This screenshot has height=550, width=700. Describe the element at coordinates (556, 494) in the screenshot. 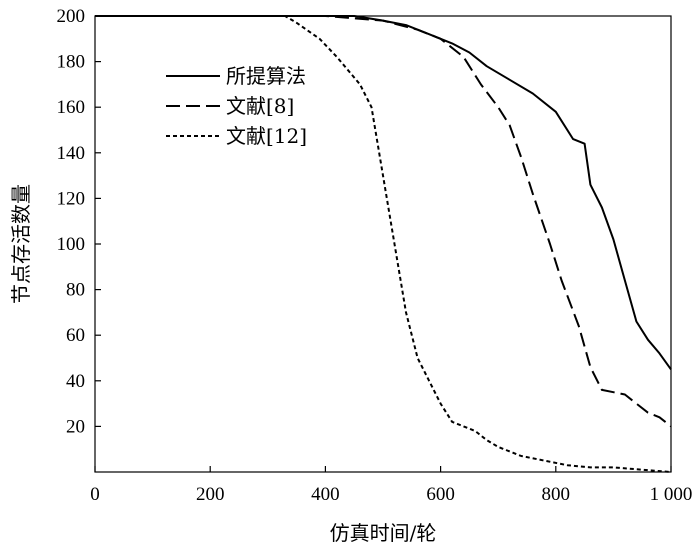

I see `x-tick-label: 800` at that location.